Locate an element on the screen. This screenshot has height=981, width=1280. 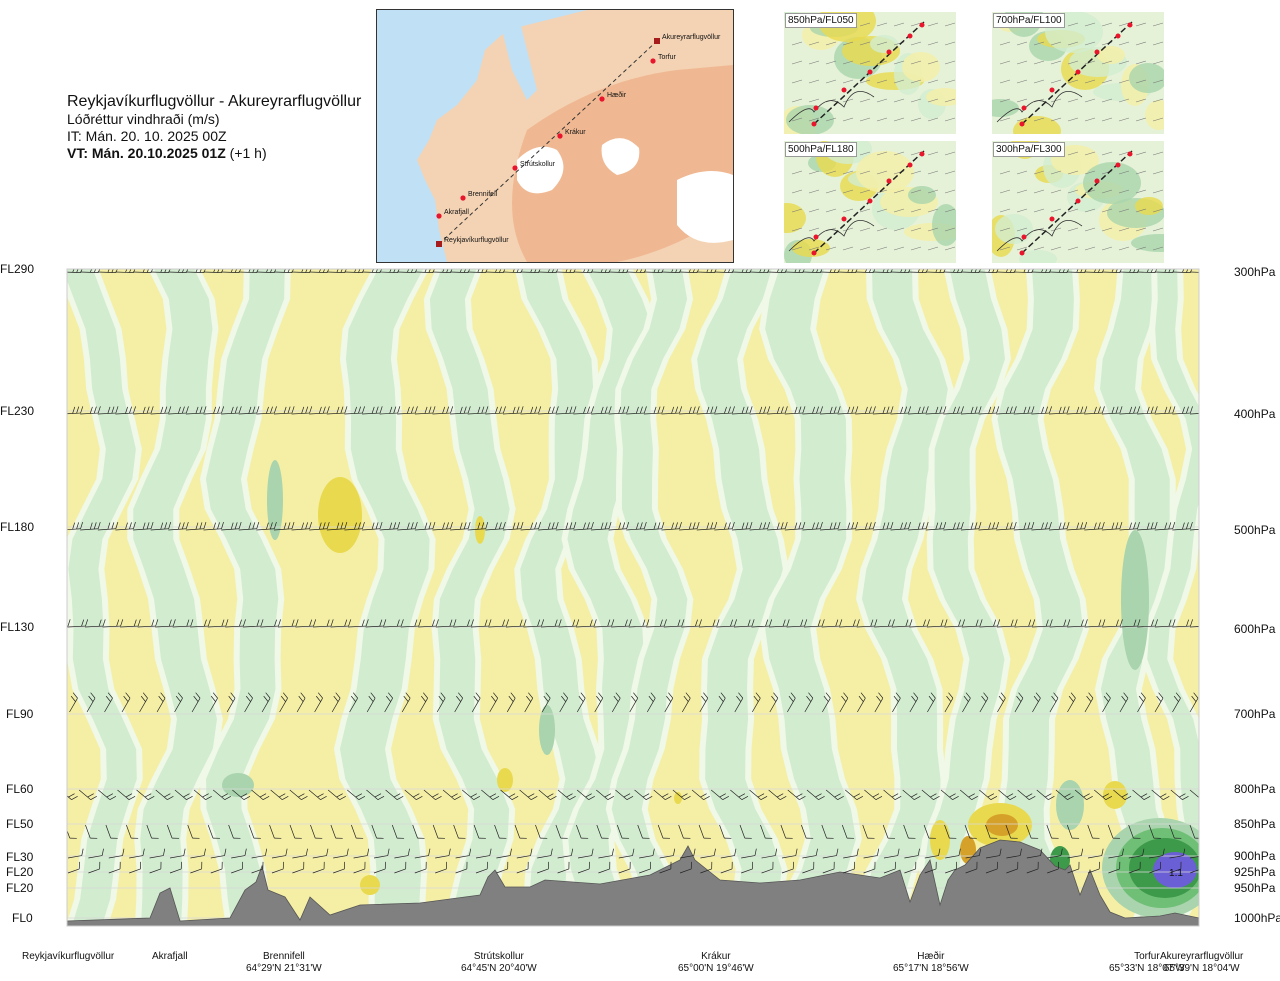
pressure-label: 800hPa is located at coordinates (1255, 789).